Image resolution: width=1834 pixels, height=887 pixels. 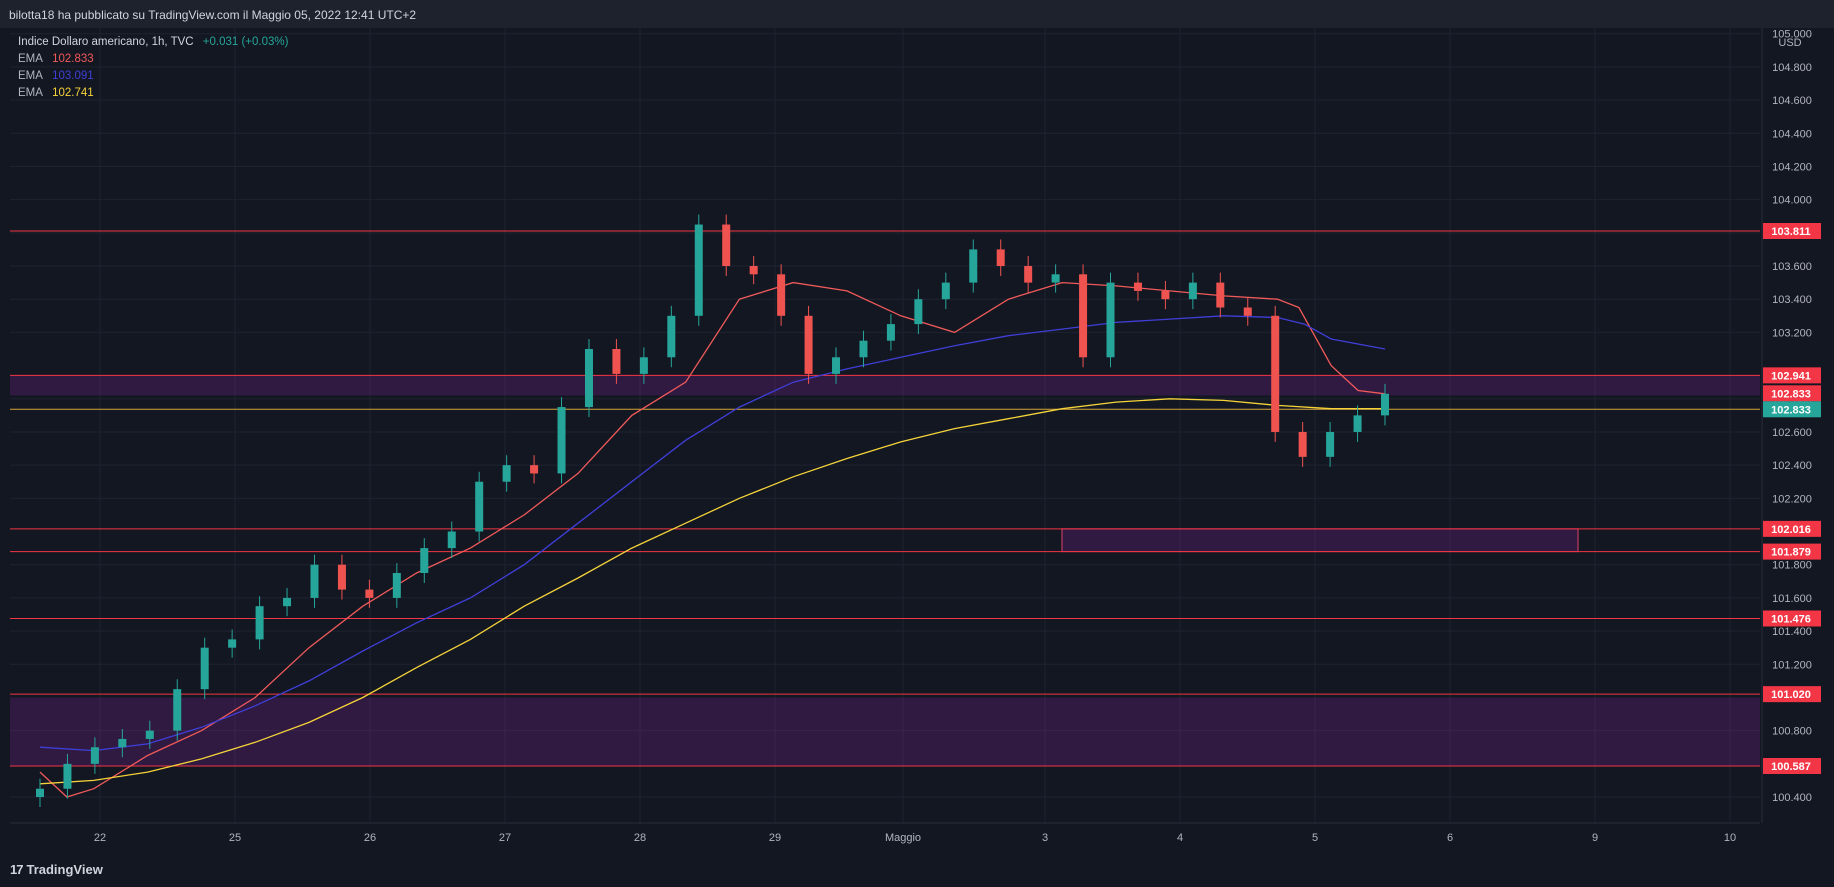 What do you see at coordinates (1792, 300) in the screenshot?
I see `price-axis-tick-label: 103.400` at bounding box center [1792, 300].